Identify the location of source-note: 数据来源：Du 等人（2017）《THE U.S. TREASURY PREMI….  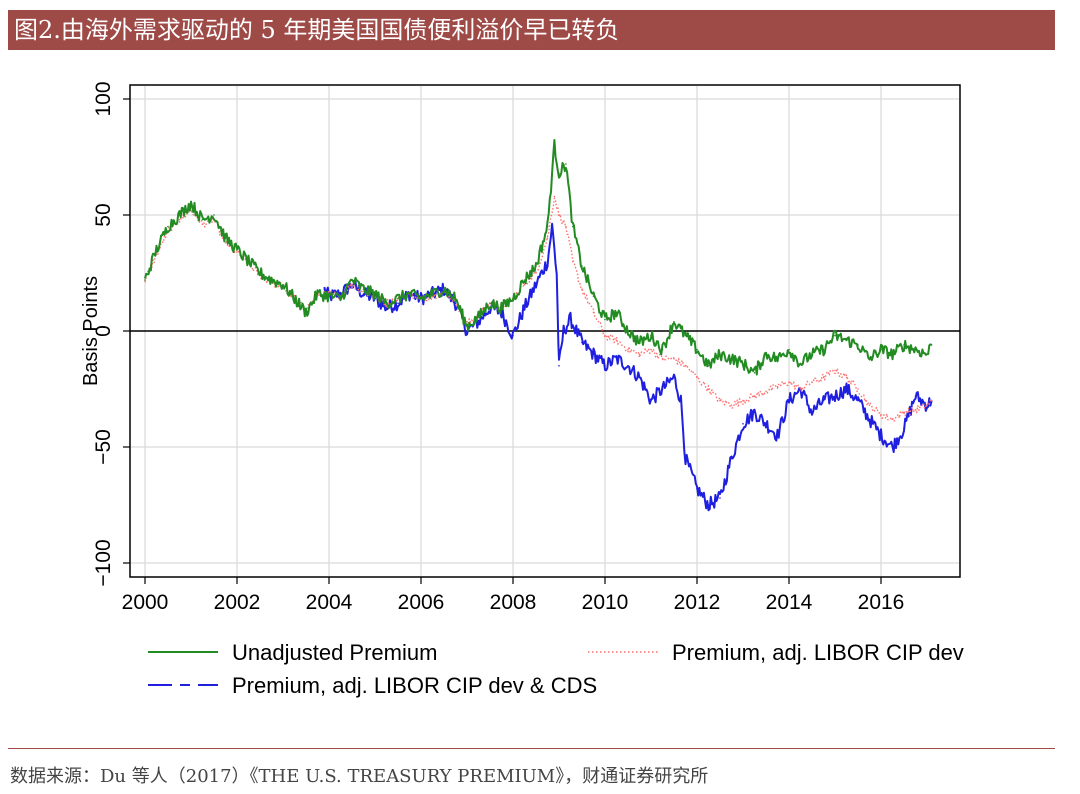
(359, 776).